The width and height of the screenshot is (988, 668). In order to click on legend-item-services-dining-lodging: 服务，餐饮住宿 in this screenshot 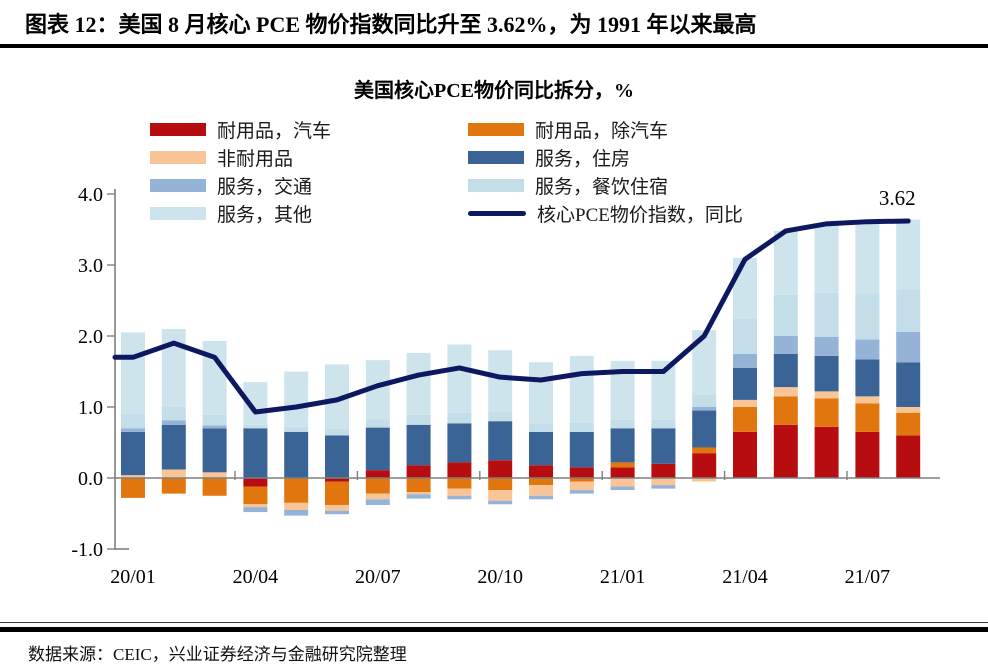, I will do `click(648, 185)`.